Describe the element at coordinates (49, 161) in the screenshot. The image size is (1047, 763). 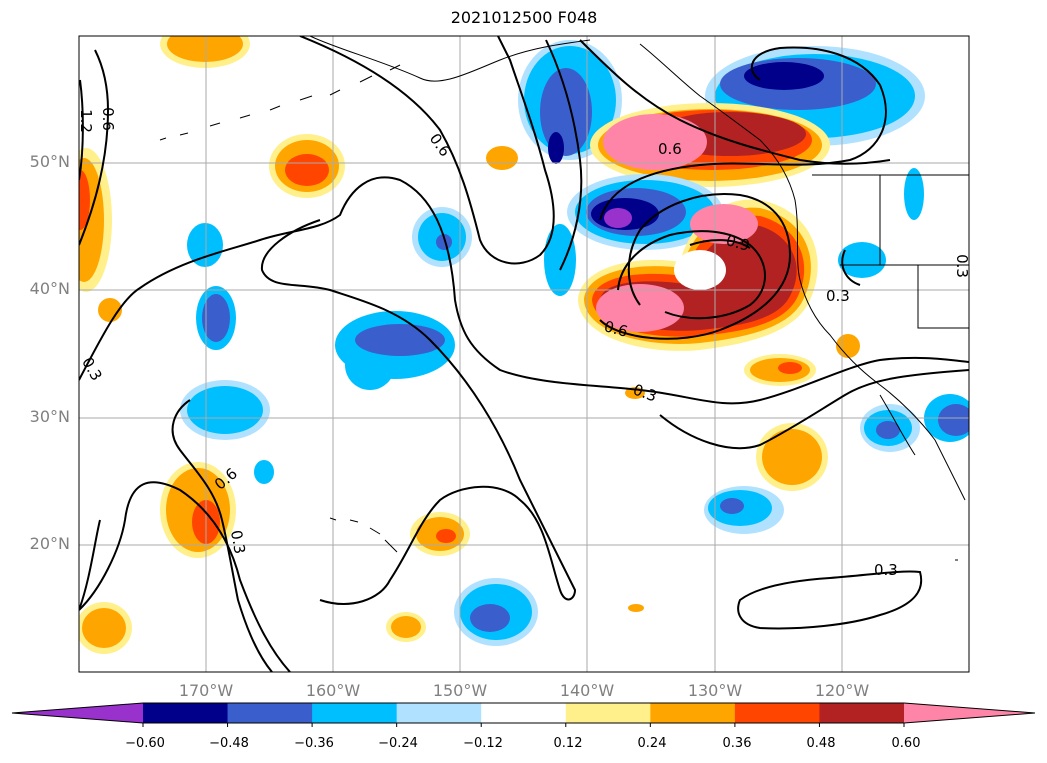
I see `lat-label: 50°N` at that location.